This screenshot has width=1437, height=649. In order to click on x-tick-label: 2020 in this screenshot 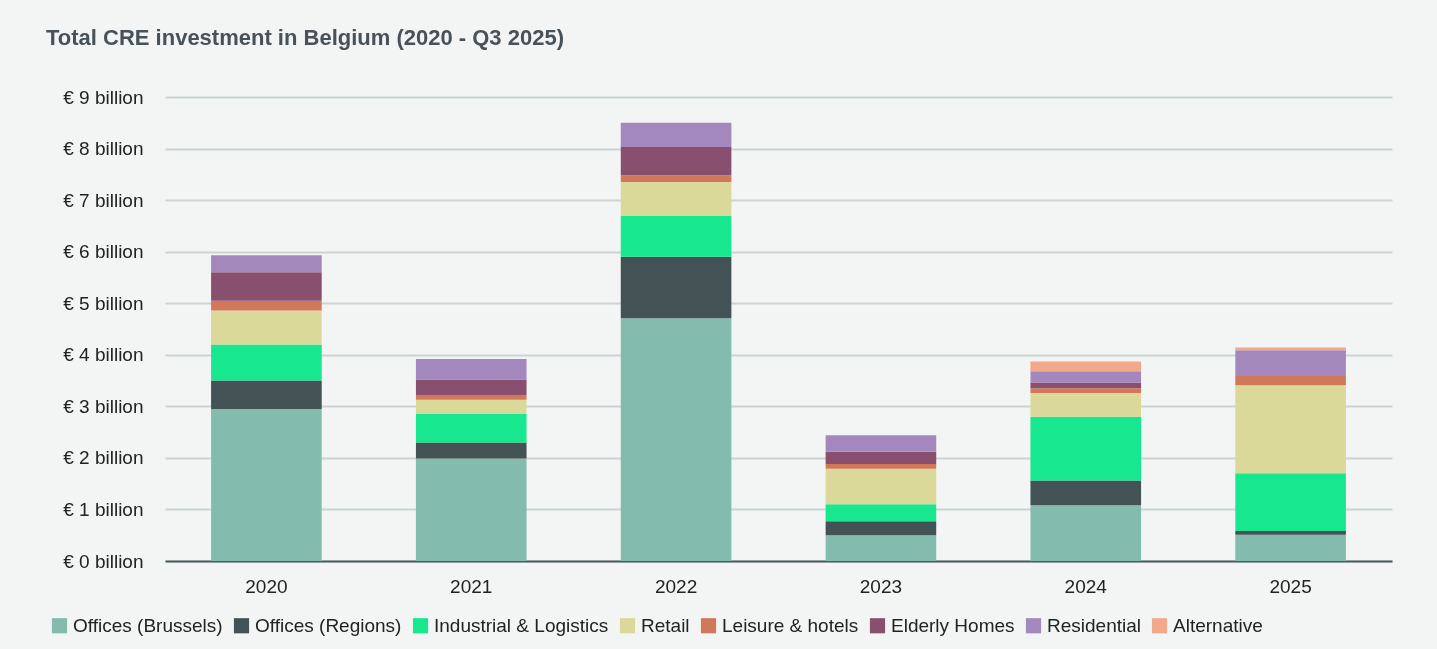, I will do `click(266, 586)`.